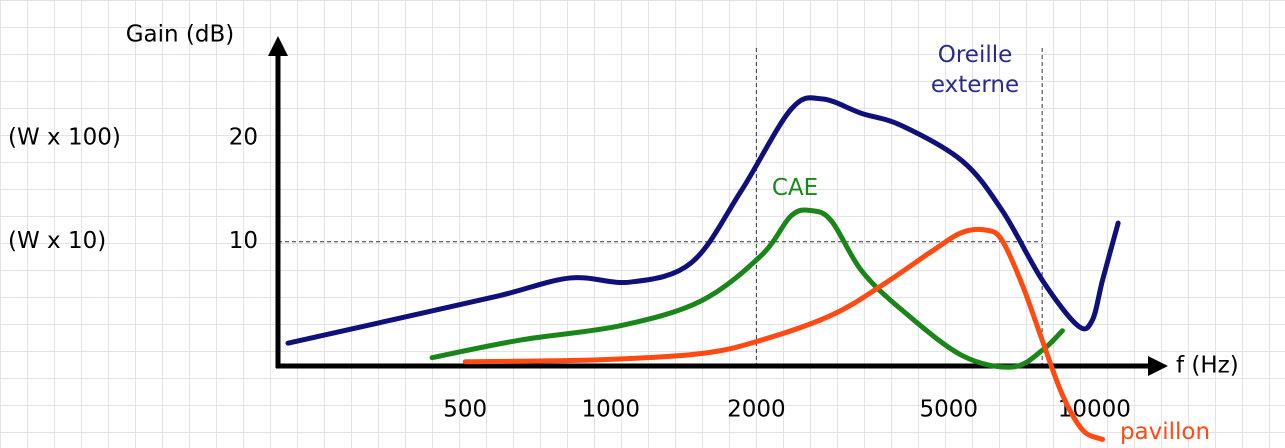  I want to click on x-tick-label: 2000, so click(756, 410).